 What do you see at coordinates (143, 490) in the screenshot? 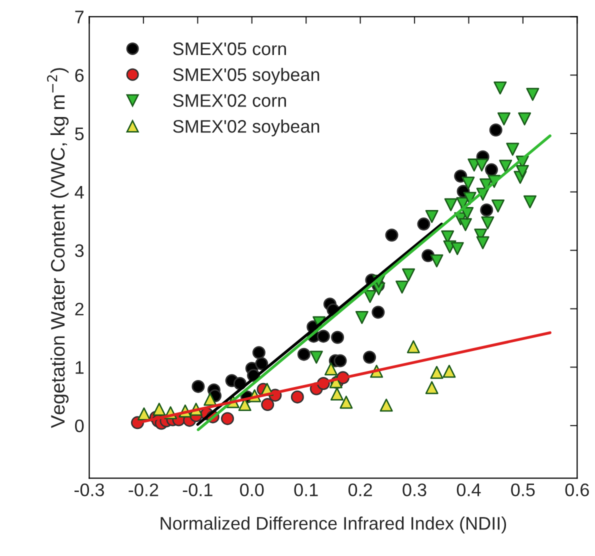
I see `x-tick-label: -0.2` at bounding box center [143, 490].